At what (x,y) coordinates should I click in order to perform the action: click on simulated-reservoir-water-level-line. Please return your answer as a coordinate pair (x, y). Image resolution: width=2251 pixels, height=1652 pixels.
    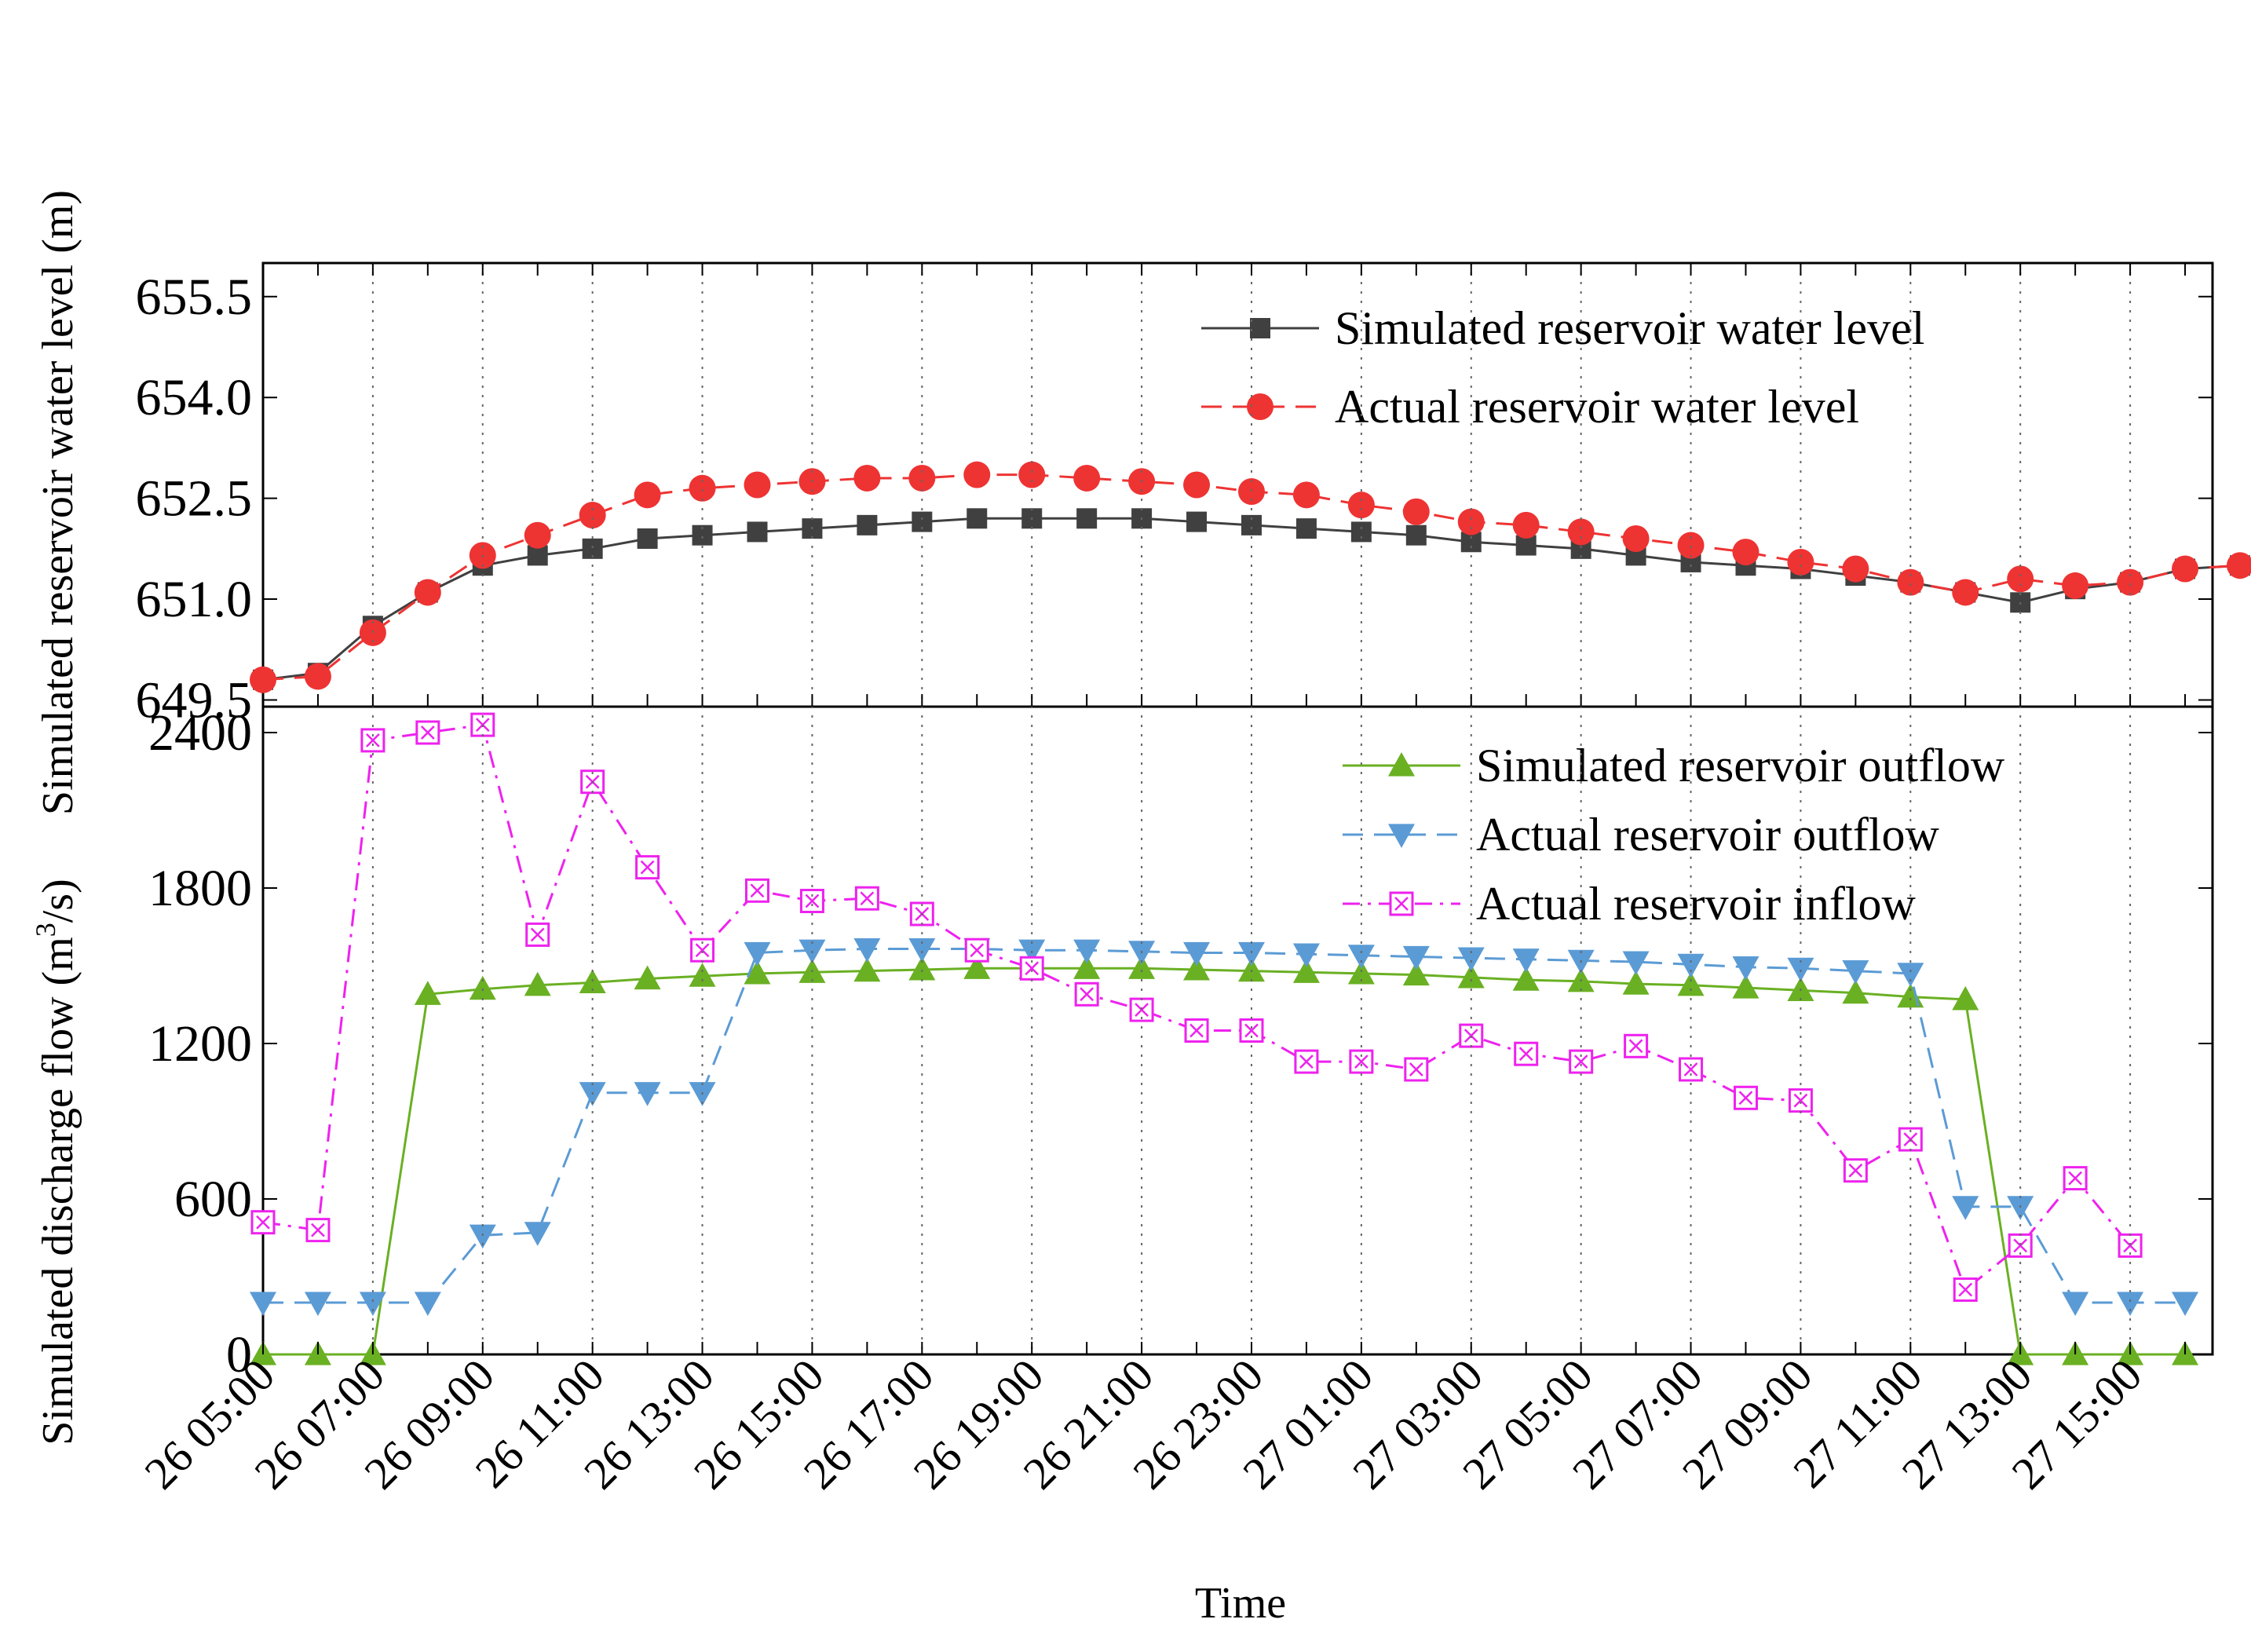
    Looking at the image, I should click on (1251, 599).